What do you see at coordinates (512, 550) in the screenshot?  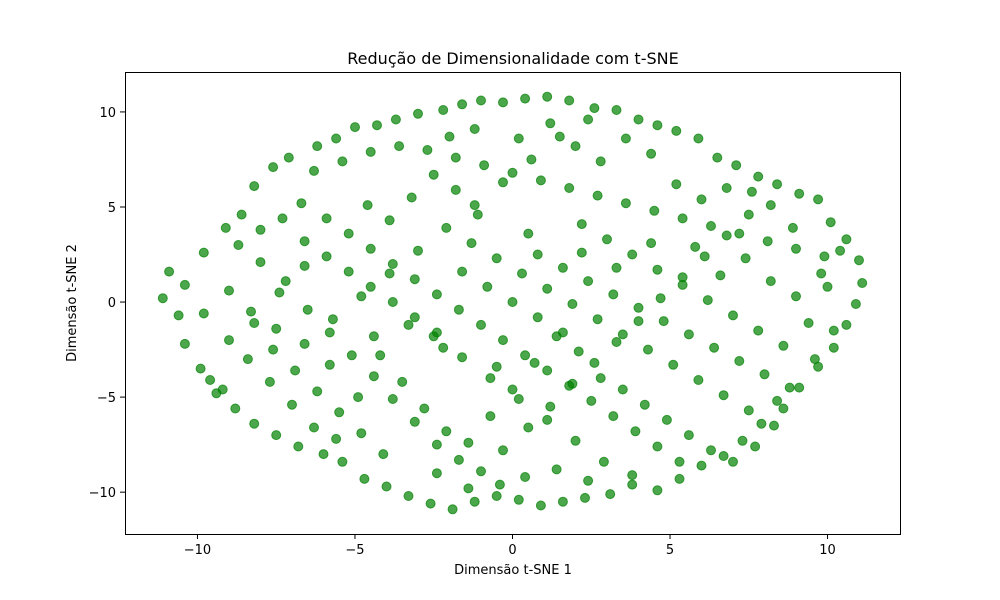 I see `x-tick-label: 0` at bounding box center [512, 550].